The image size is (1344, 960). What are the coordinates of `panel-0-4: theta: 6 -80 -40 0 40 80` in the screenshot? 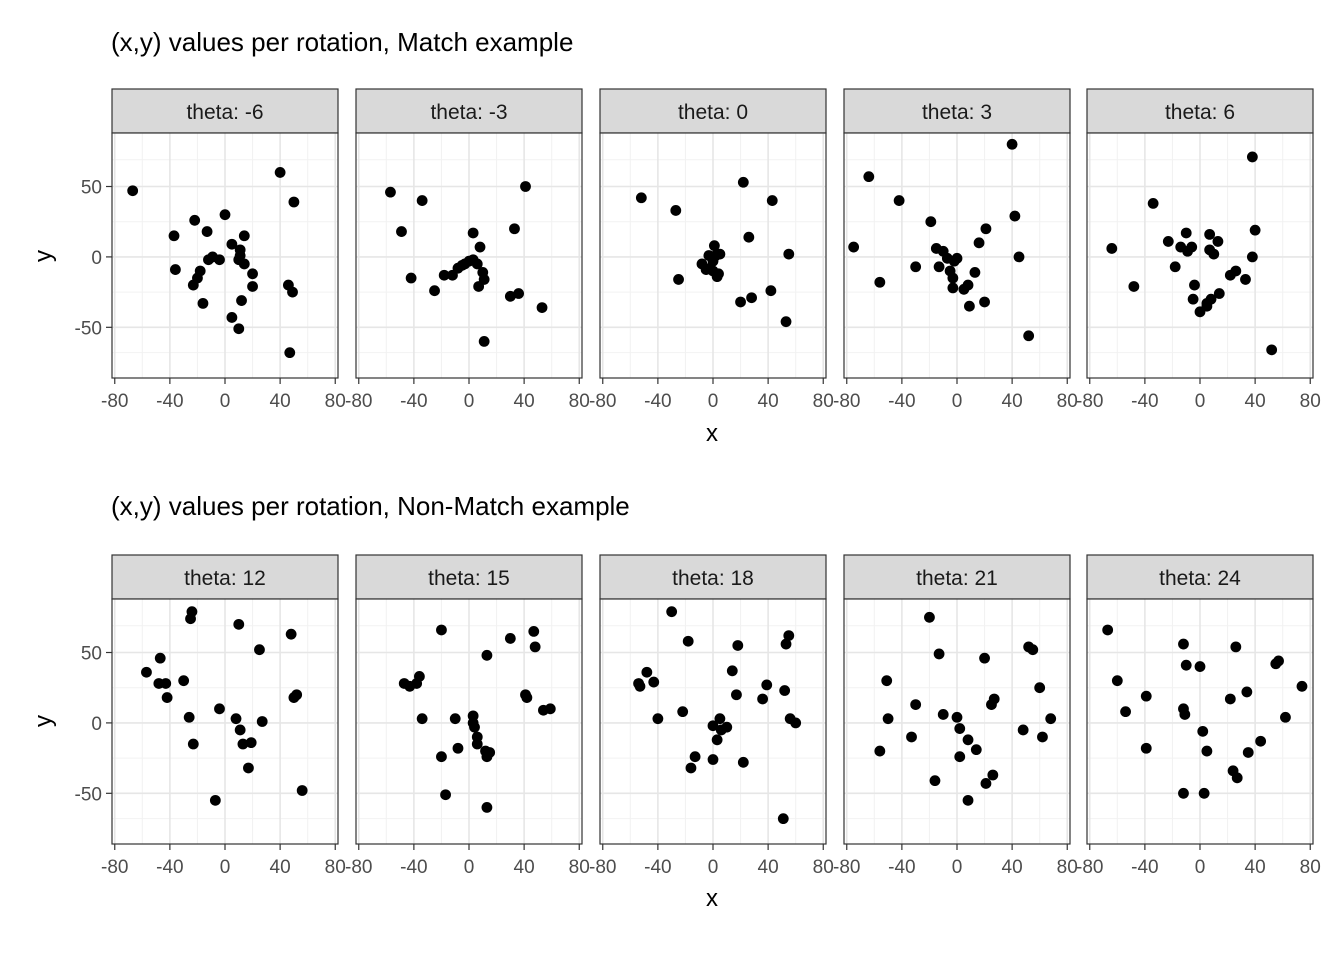 It's located at (1198, 250).